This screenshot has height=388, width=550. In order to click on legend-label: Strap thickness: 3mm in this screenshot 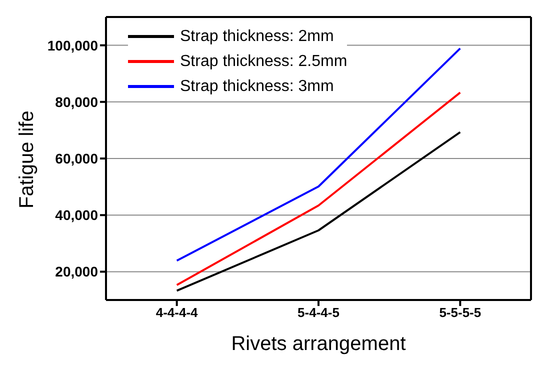, I will do `click(257, 87)`.